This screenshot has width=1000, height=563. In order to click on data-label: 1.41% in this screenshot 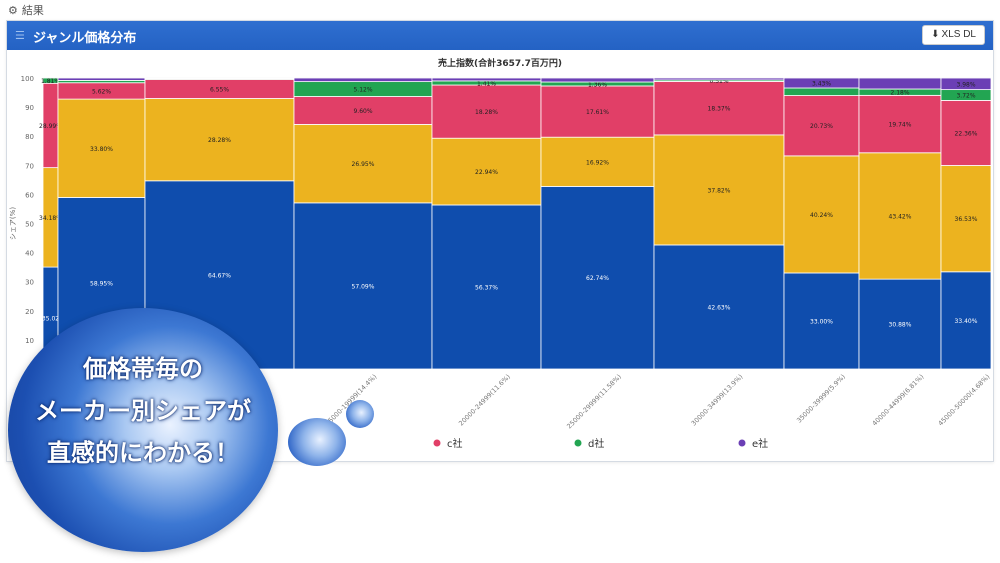, I will do `click(486, 83)`.